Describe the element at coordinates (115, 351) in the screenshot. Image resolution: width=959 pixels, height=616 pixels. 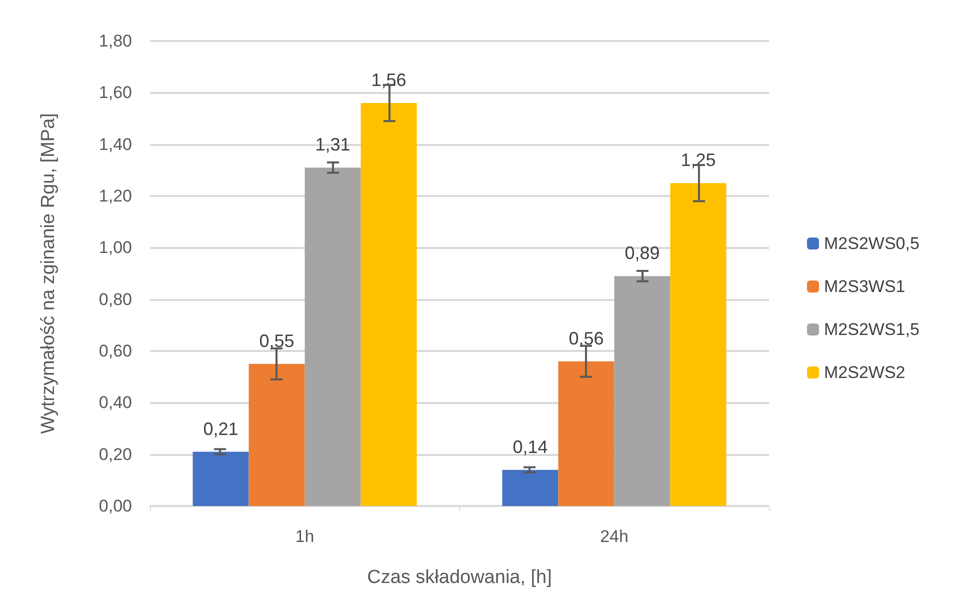
I see `y-tick-label: 0,60` at that location.